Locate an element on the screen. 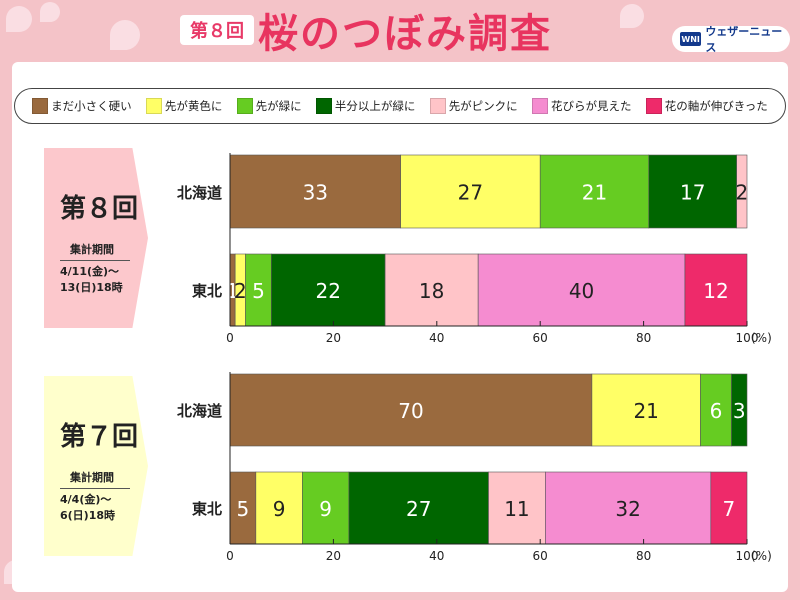  legend-label: 花びらが見えた is located at coordinates (591, 106).